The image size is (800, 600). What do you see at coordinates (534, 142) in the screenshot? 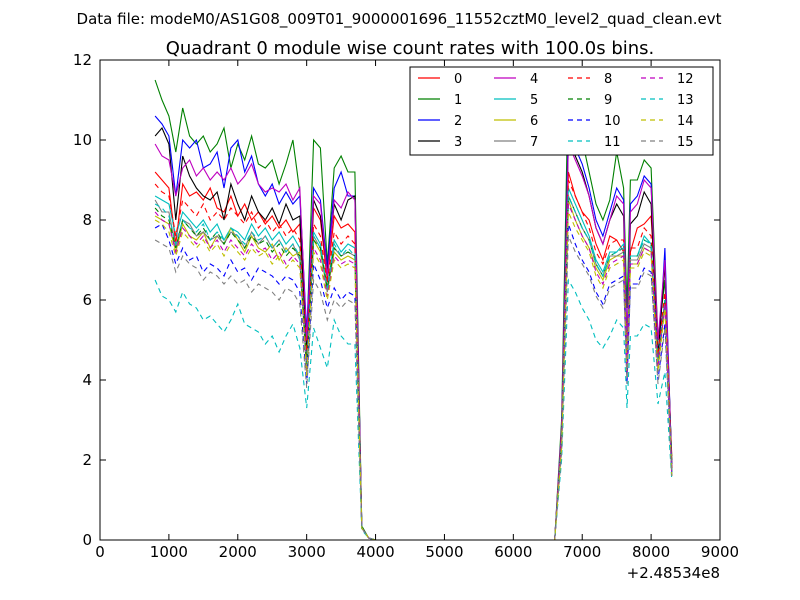
I see `legend-label-7: 7` at bounding box center [534, 142].